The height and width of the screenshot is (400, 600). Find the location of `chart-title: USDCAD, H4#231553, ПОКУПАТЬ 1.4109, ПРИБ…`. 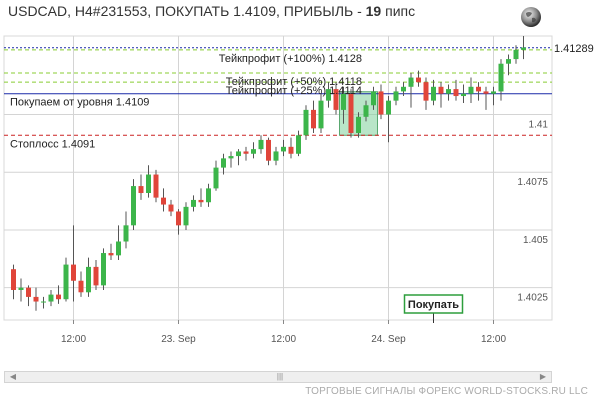

chart-title: USDCAD, H4#231553, ПОКУПАТЬ 1.4109, ПРИБ… is located at coordinates (211, 11).